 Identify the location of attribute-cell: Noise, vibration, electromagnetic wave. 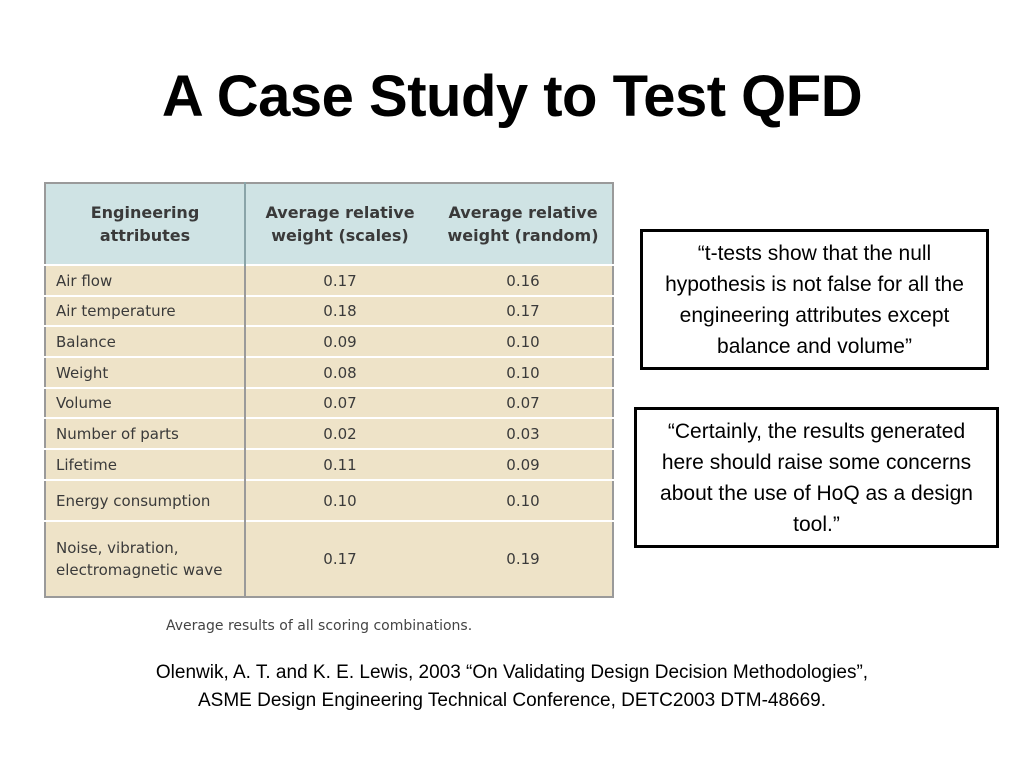
(145, 558).